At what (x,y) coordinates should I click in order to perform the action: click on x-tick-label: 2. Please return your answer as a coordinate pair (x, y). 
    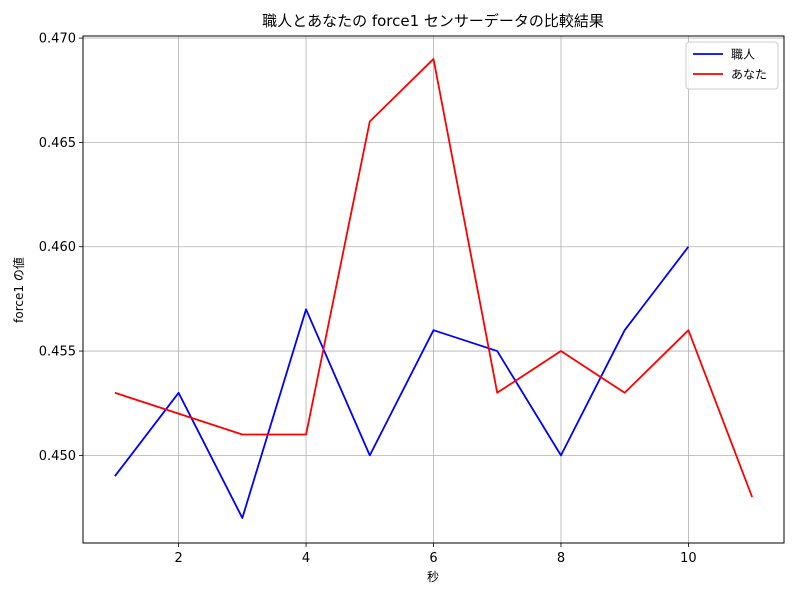
    Looking at the image, I should click on (178, 558).